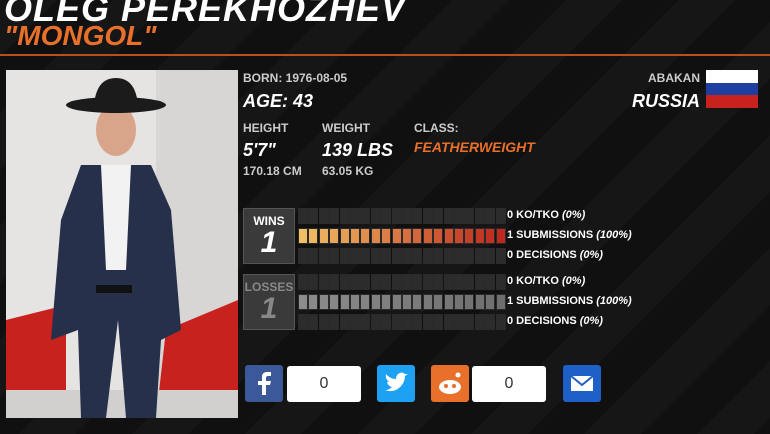 The width and height of the screenshot is (770, 434). What do you see at coordinates (272, 171) in the screenshot?
I see `height-cm: 170.18 CM` at bounding box center [272, 171].